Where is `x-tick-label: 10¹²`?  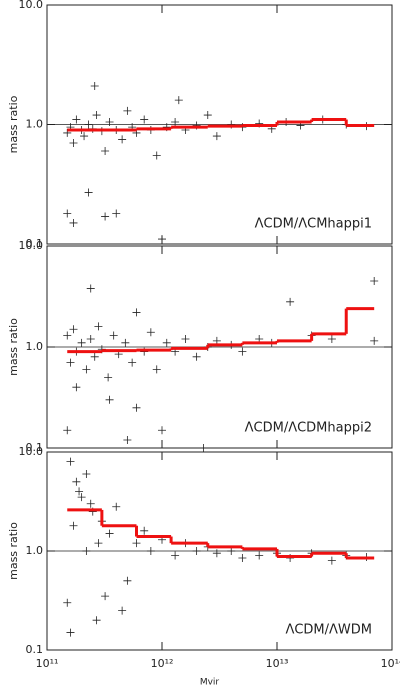 x-tick-label: 10¹² is located at coordinates (162, 663).